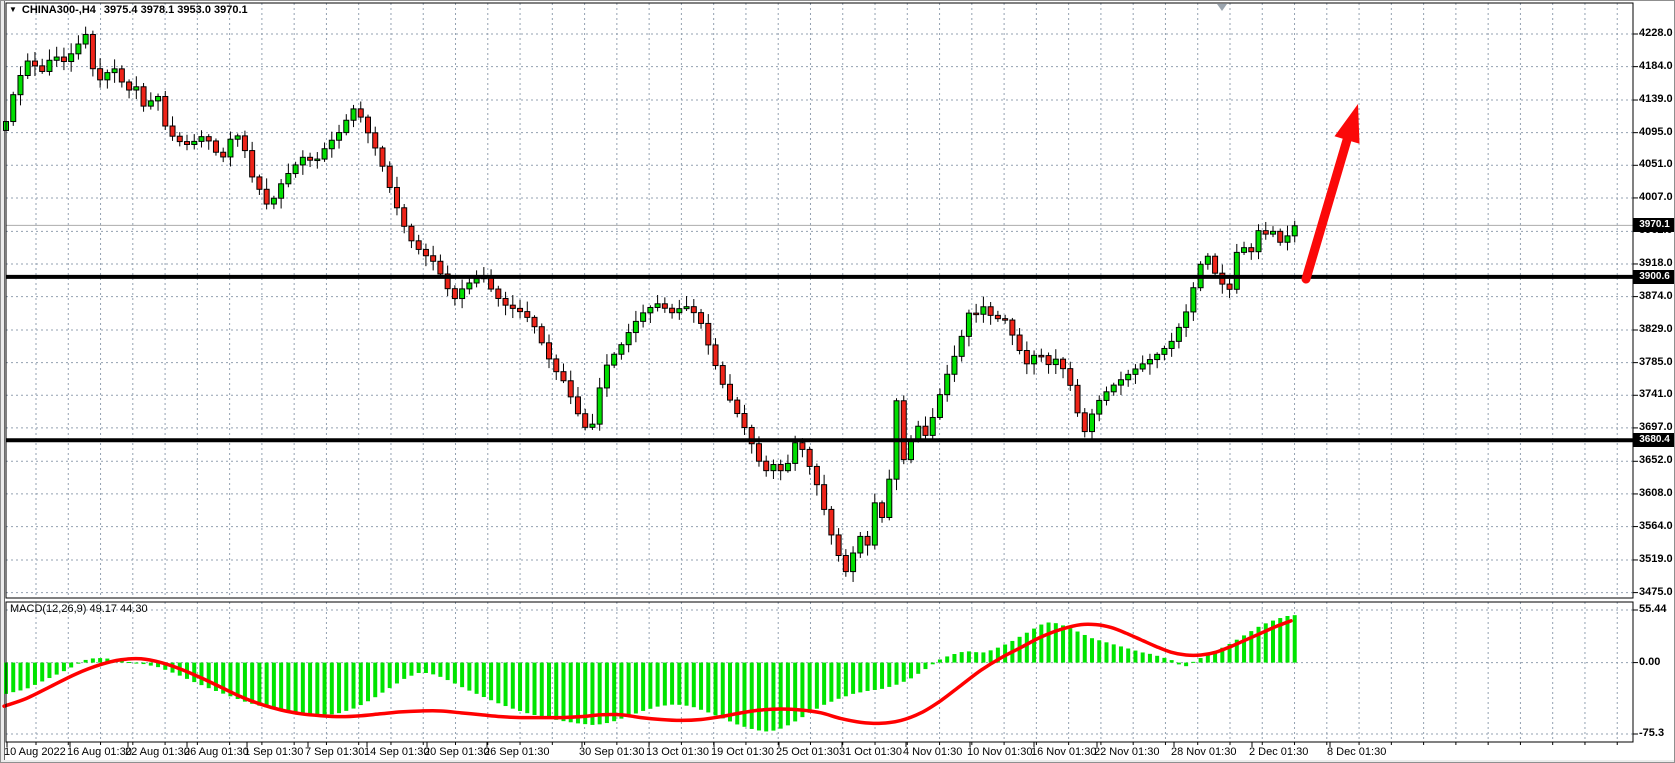 The width and height of the screenshot is (1675, 763). Describe the element at coordinates (1222, 7) in the screenshot. I see `chart-shift-marker-icon` at that location.